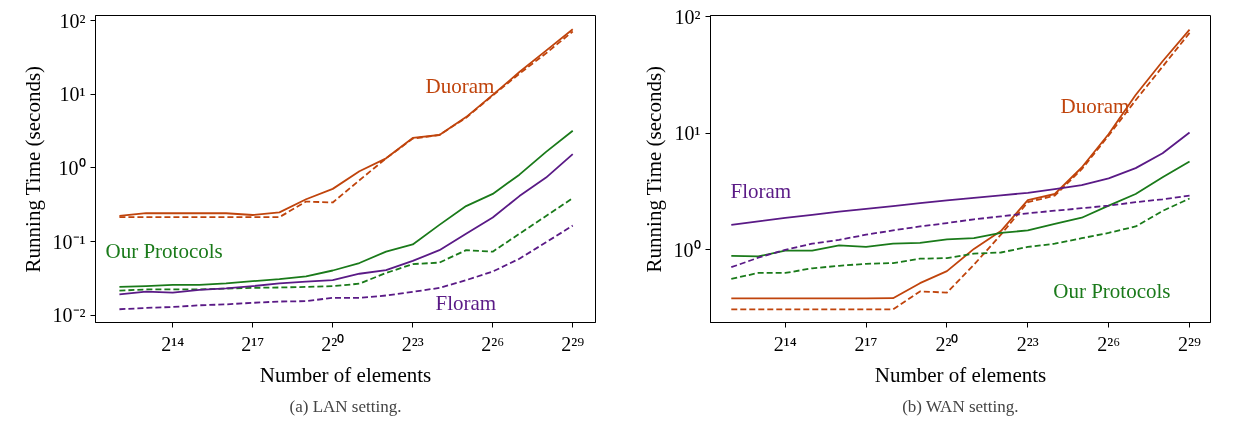 The image size is (1247, 425). Describe the element at coordinates (960, 406) in the screenshot. I see `text: (b) WAN setting.` at that location.